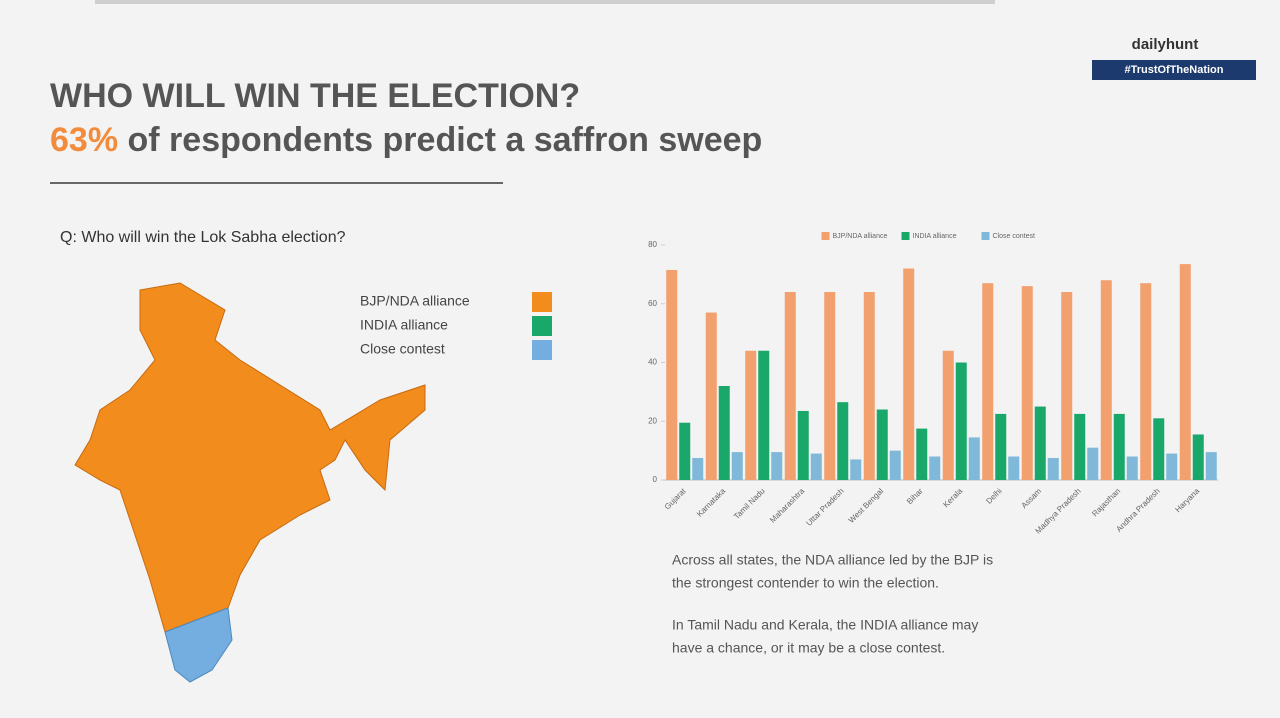 The height and width of the screenshot is (718, 1280). I want to click on legend-label: BJP/NDA alliance, so click(860, 236).